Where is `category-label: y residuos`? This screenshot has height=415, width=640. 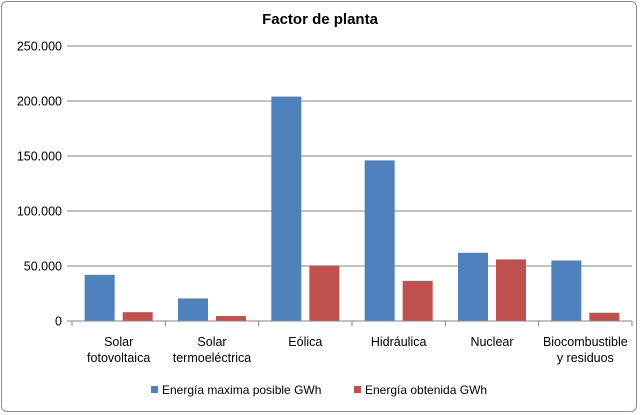
category-label: y residuos is located at coordinates (585, 358).